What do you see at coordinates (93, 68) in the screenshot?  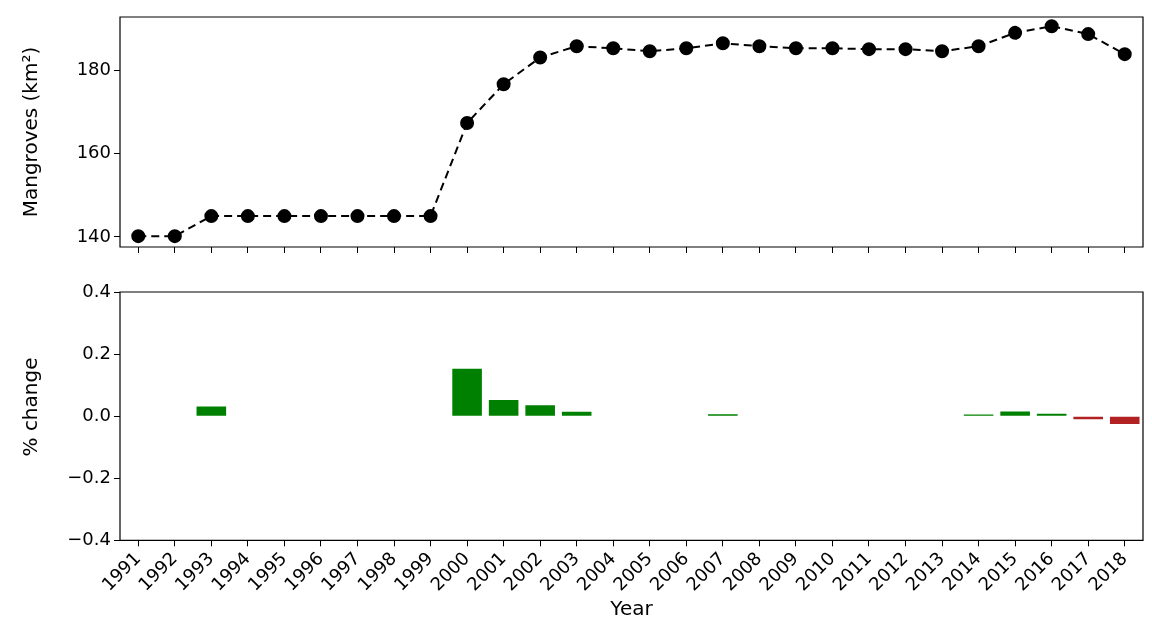 I see `y-tick-label: 180` at bounding box center [93, 68].